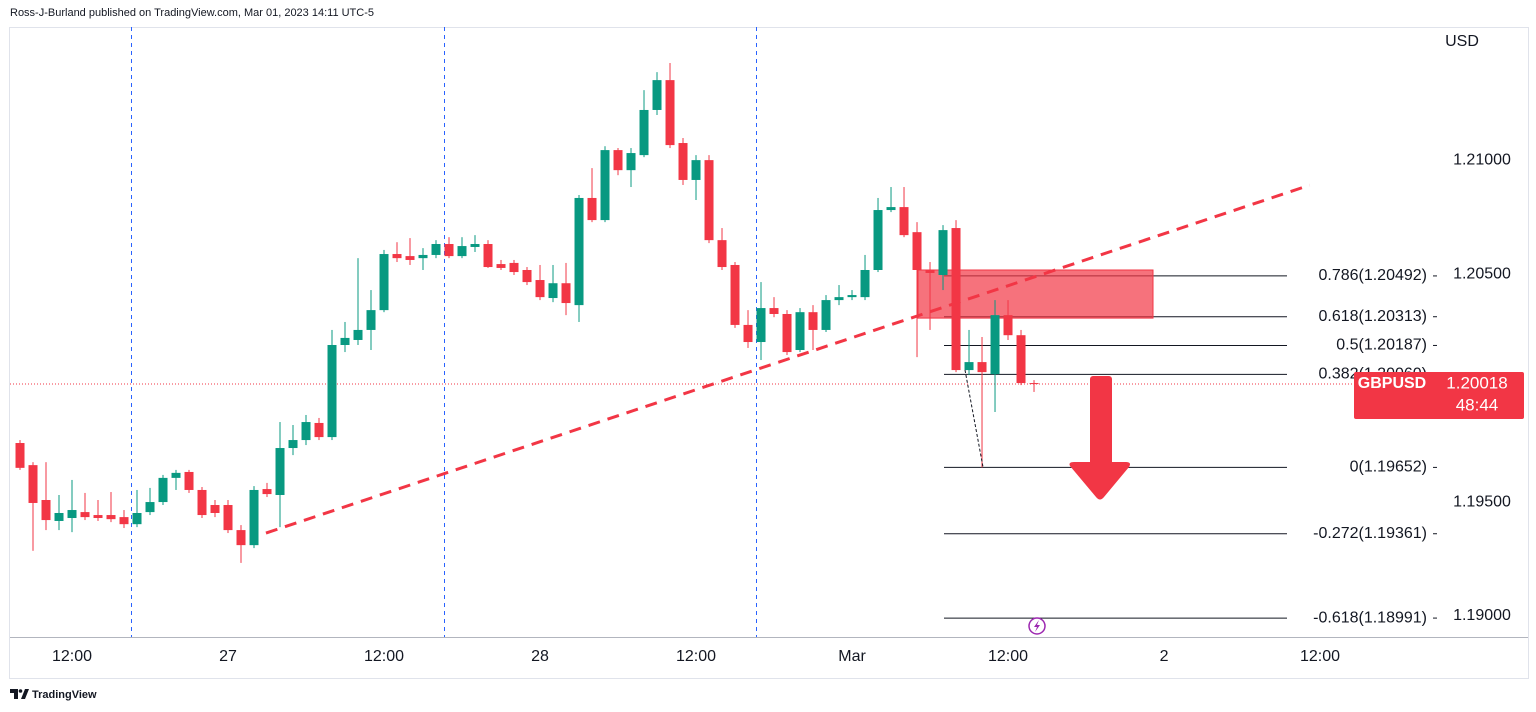 This screenshot has height=712, width=1536. Describe the element at coordinates (1370, 617) in the screenshot. I see `fib-level-label: -0.618(1.18991)` at that location.